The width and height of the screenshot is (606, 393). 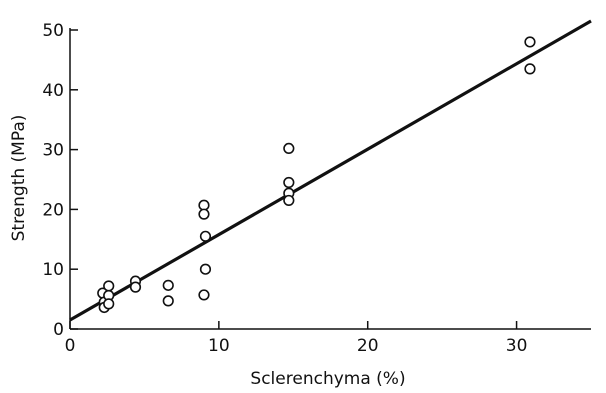 I want to click on y-tick-label: 10, so click(x=53, y=270).